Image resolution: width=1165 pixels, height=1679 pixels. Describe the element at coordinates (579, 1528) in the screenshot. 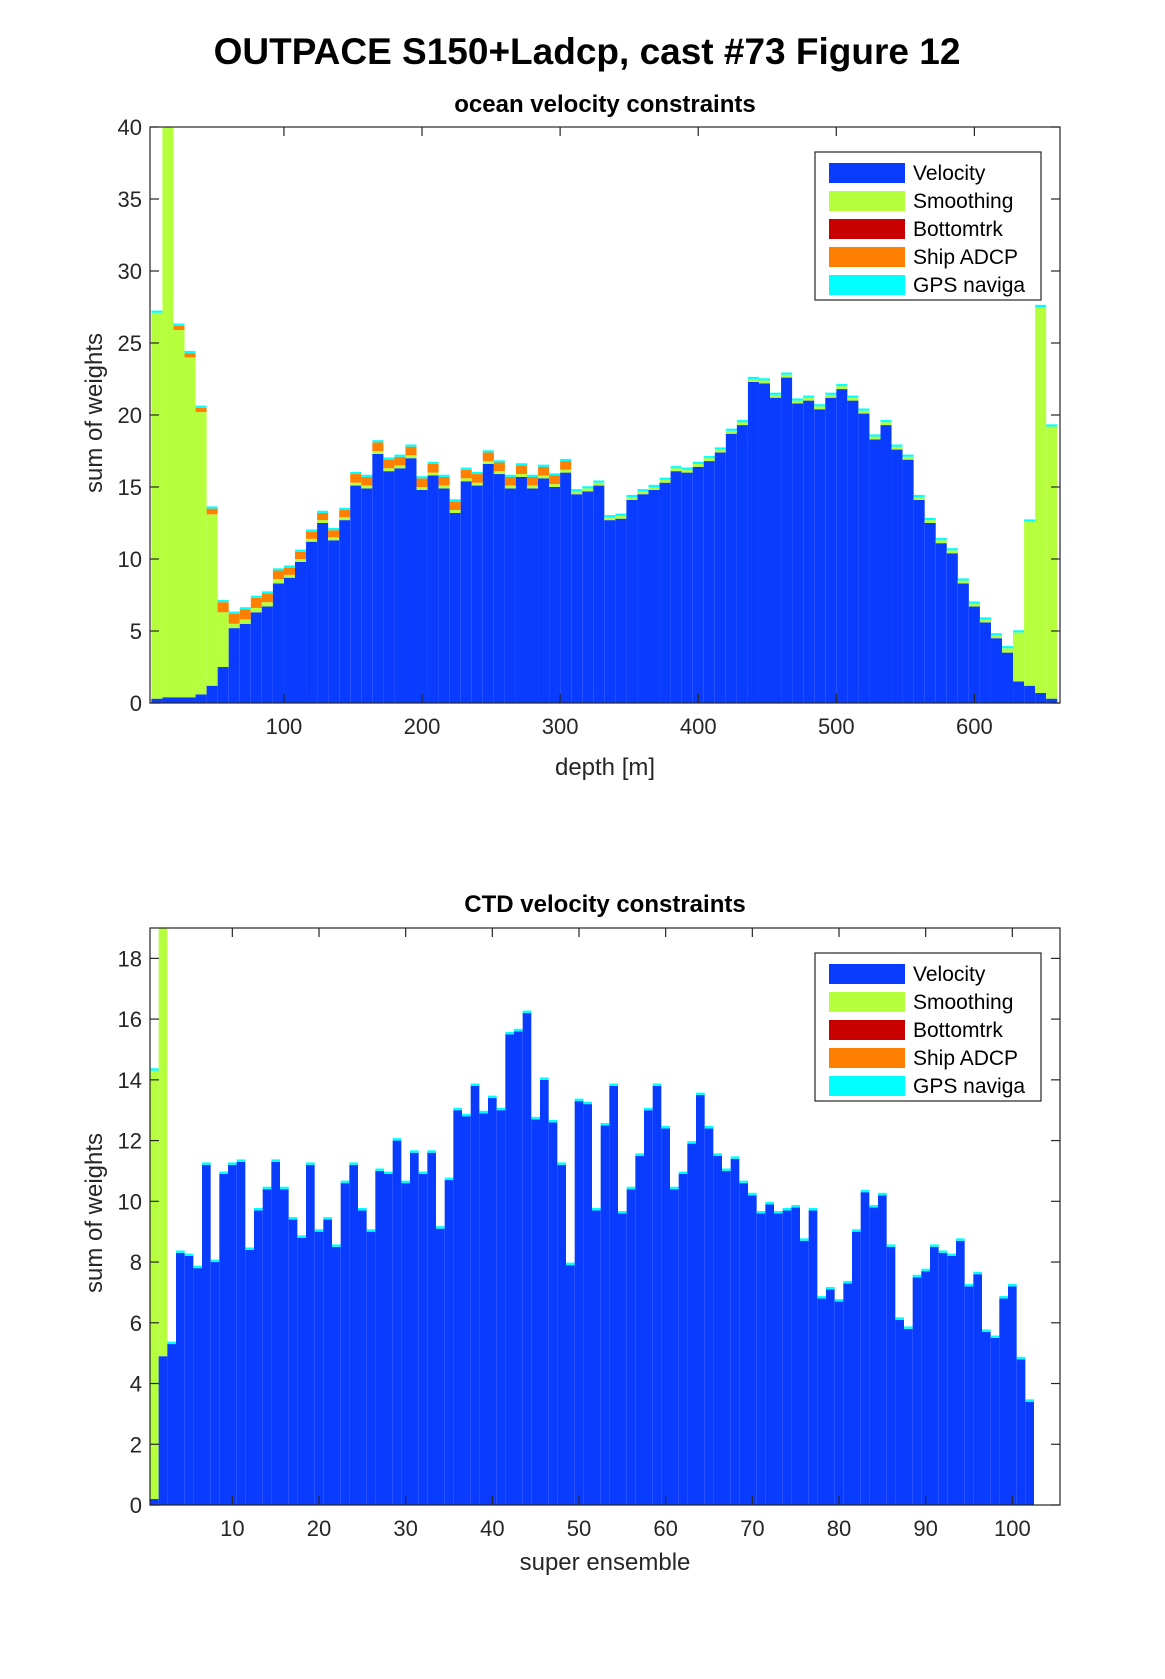

I see `ctd-x-tick-label-4: 50` at that location.